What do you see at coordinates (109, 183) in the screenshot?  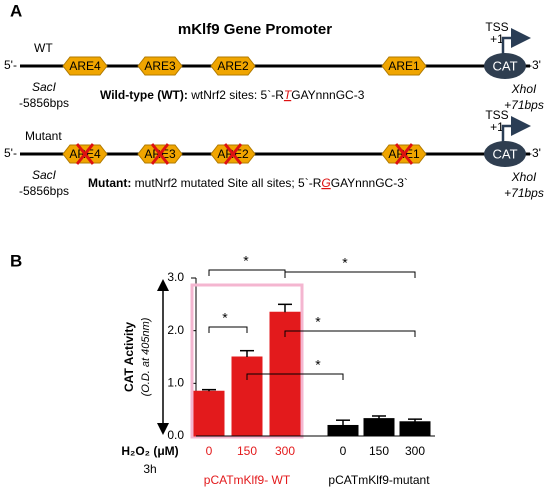 I see `desc-label: Mutant:` at bounding box center [109, 183].